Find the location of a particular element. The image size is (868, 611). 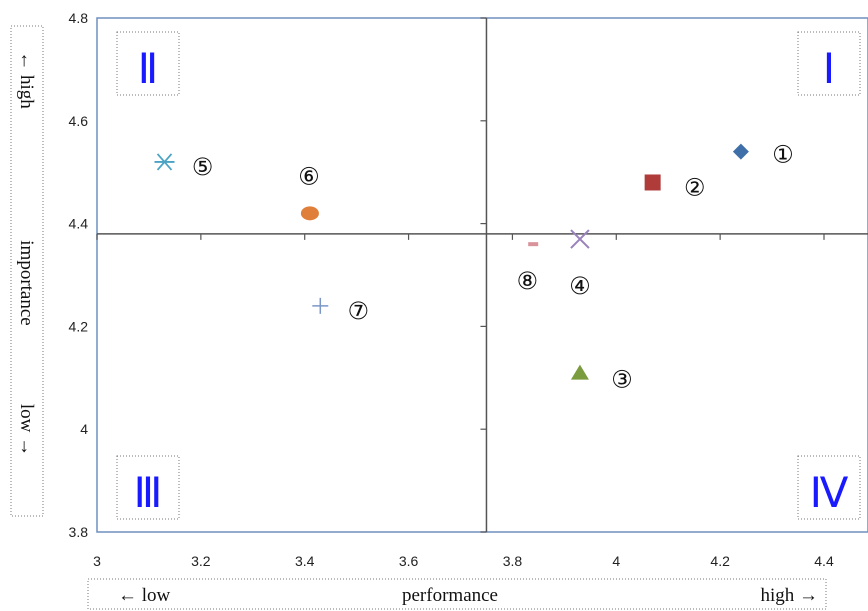

triangle-marker is located at coordinates (579, 372).